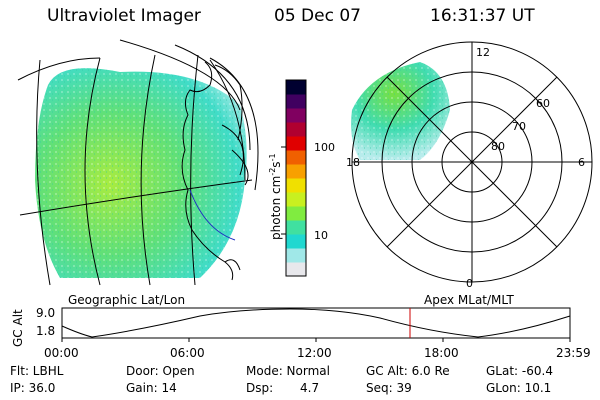 This screenshot has width=600, height=400. What do you see at coordinates (212, 171) in the screenshot?
I see `coastline` at bounding box center [212, 171].